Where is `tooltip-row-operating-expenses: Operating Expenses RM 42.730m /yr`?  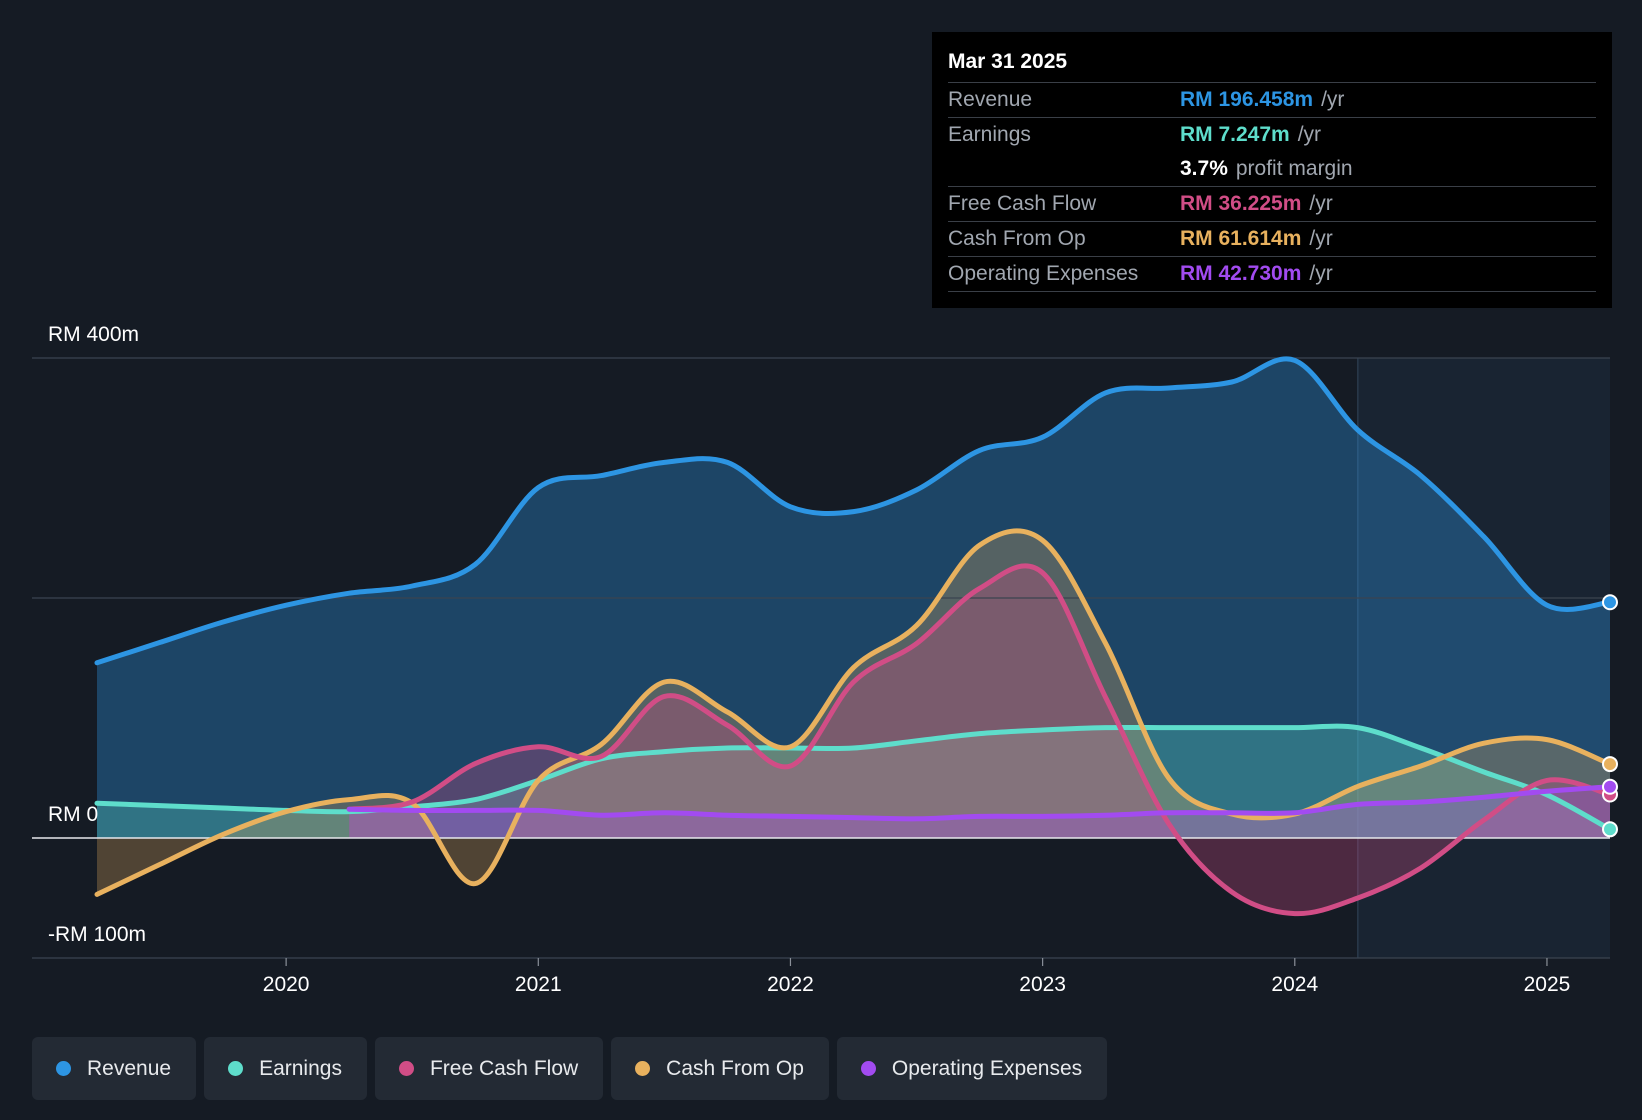 tooltip-row-operating-expenses: Operating Expenses RM 42.730m /yr is located at coordinates (1272, 273).